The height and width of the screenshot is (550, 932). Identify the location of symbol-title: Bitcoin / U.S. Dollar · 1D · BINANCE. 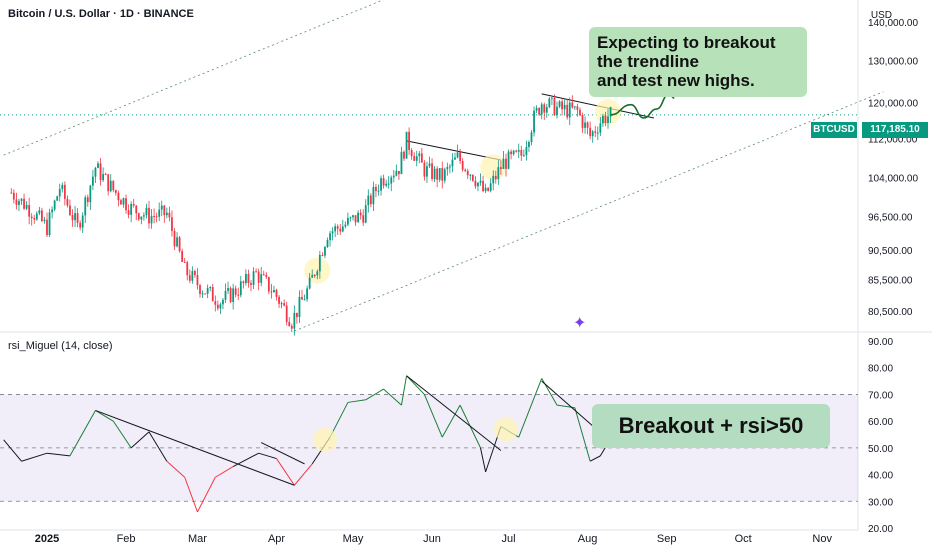
(101, 14).